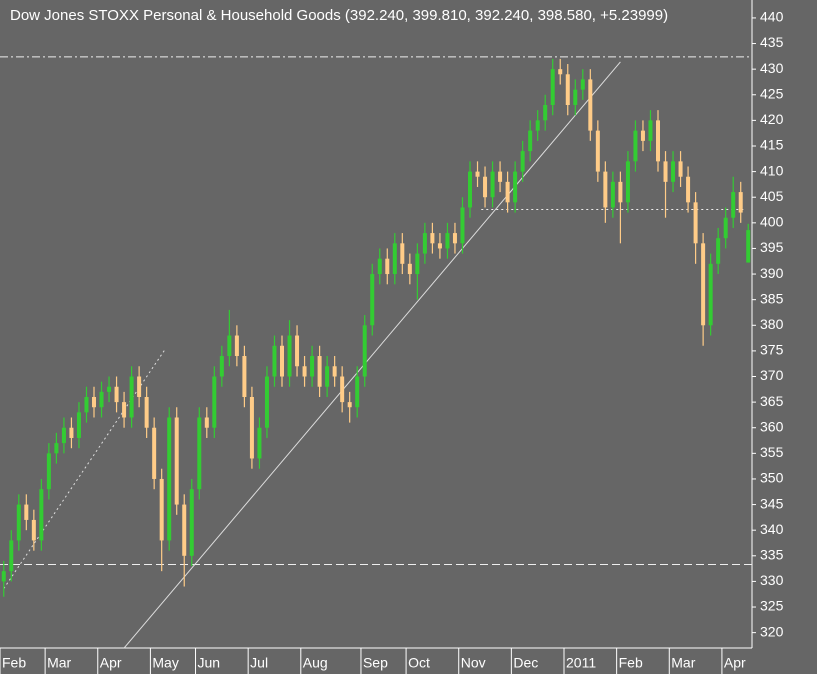  What do you see at coordinates (735, 663) in the screenshot?
I see `x-tick-label: Apr` at bounding box center [735, 663].